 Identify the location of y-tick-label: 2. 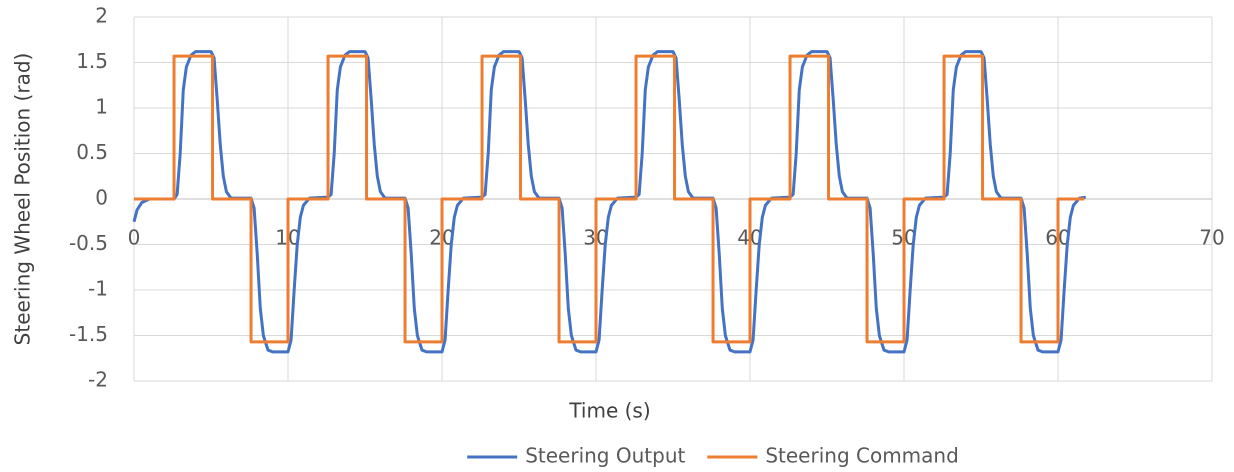
(101, 16).